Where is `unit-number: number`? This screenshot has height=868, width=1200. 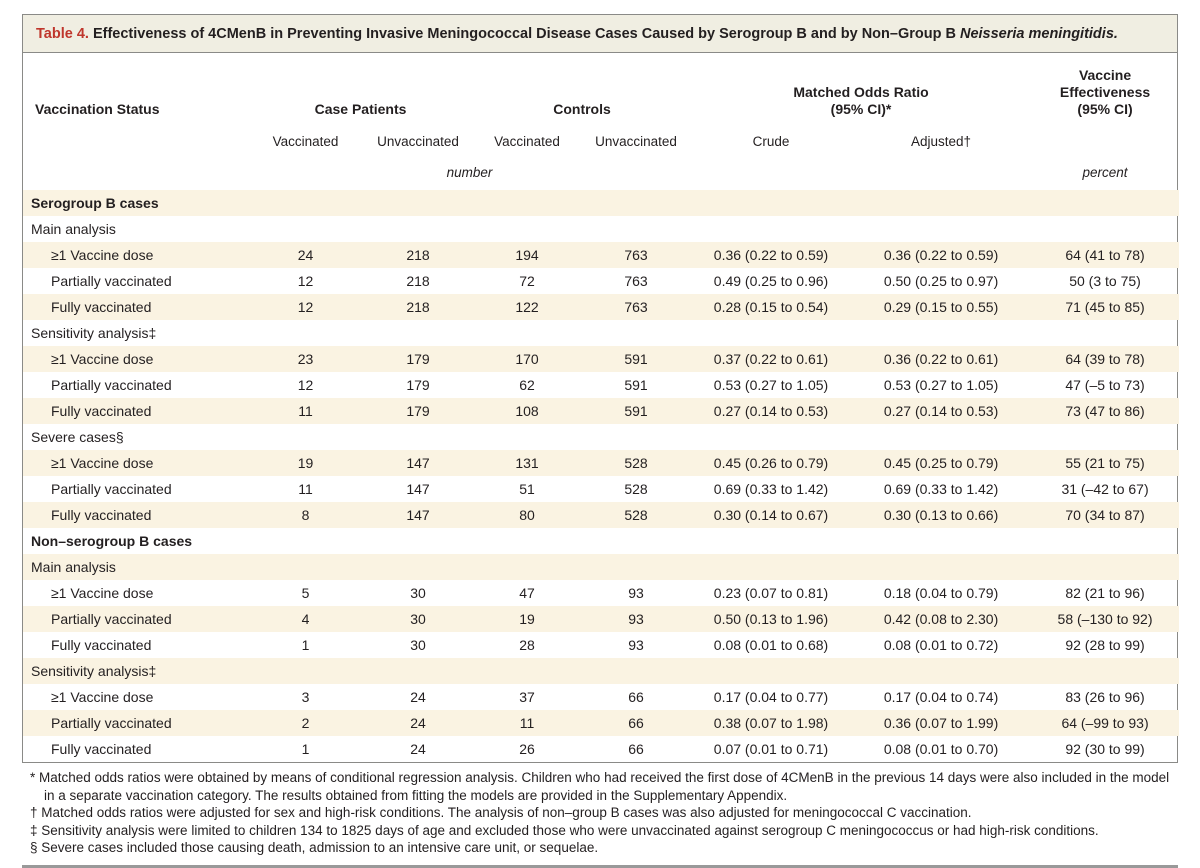 unit-number: number is located at coordinates (469, 172).